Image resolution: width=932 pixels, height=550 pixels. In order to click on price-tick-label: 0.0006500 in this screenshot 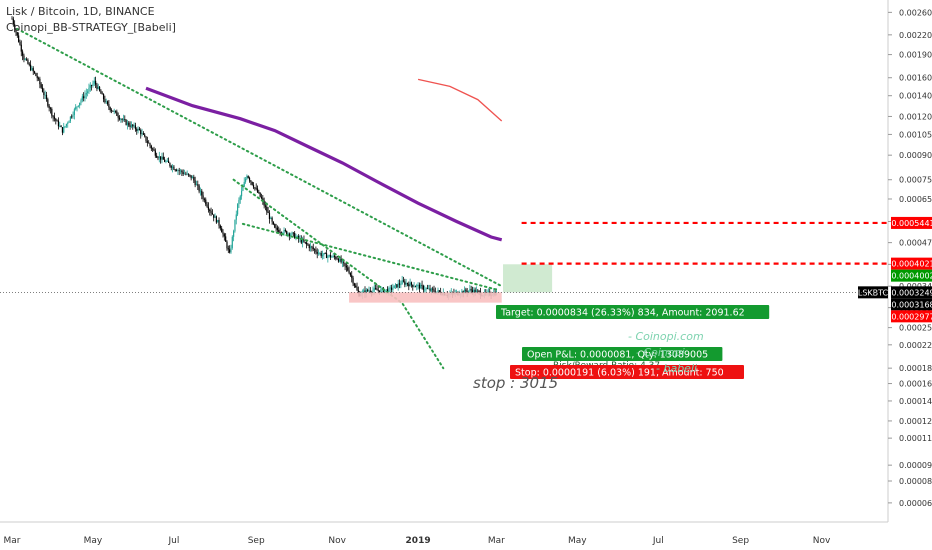, I will do `click(915, 199)`.